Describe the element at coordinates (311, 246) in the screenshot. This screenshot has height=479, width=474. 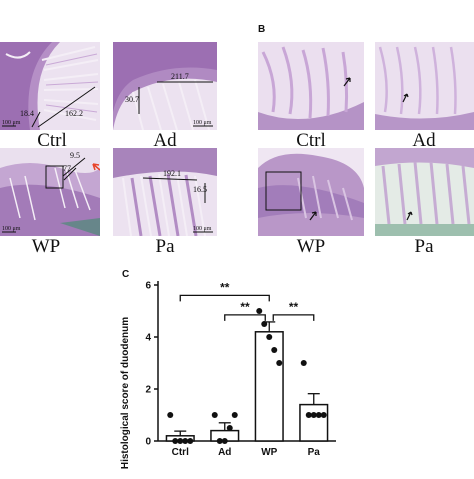
I see `caption-b-wp: WP` at that location.